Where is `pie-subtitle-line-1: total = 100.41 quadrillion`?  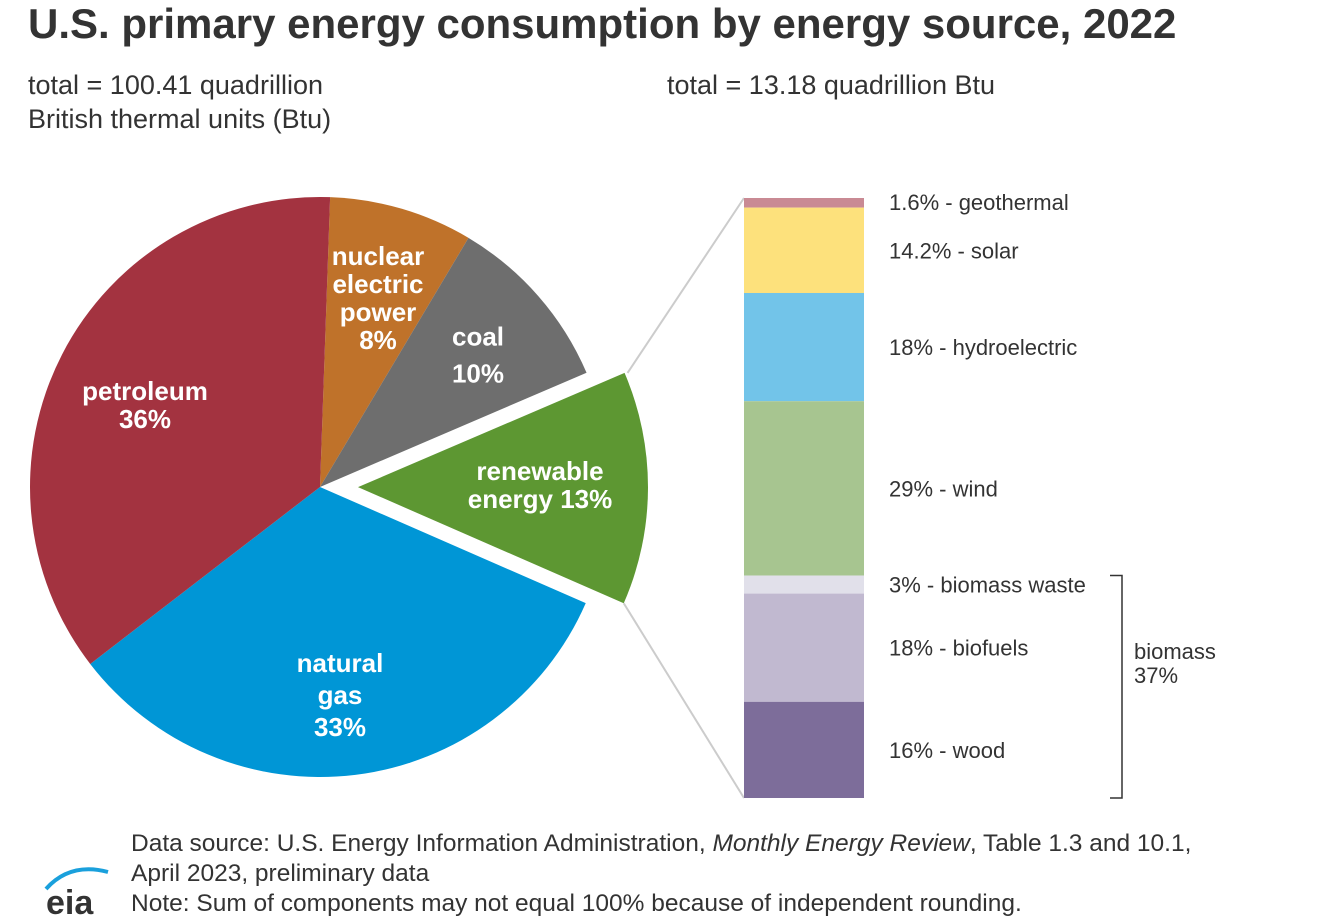
pie-subtitle-line-1: total = 100.41 quadrillion is located at coordinates (175, 85).